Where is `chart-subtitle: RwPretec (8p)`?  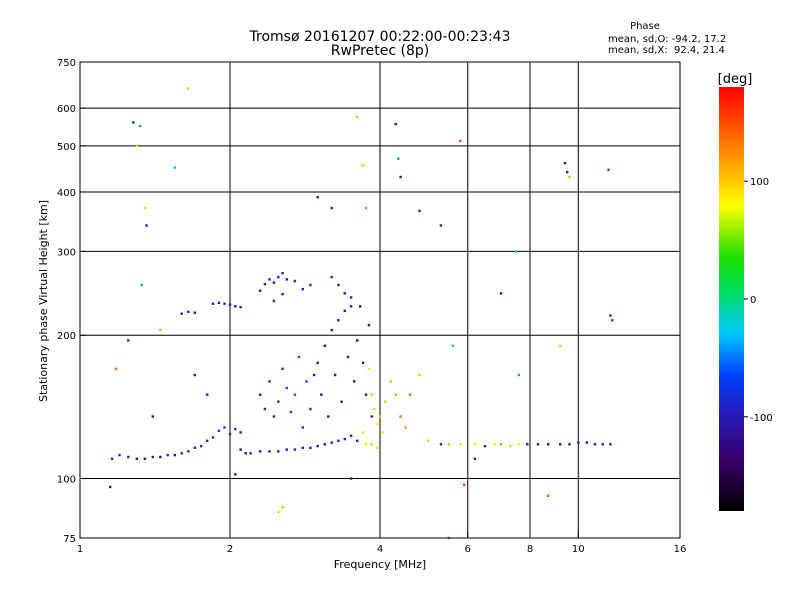
chart-subtitle: RwPretec (8p) is located at coordinates (380, 51).